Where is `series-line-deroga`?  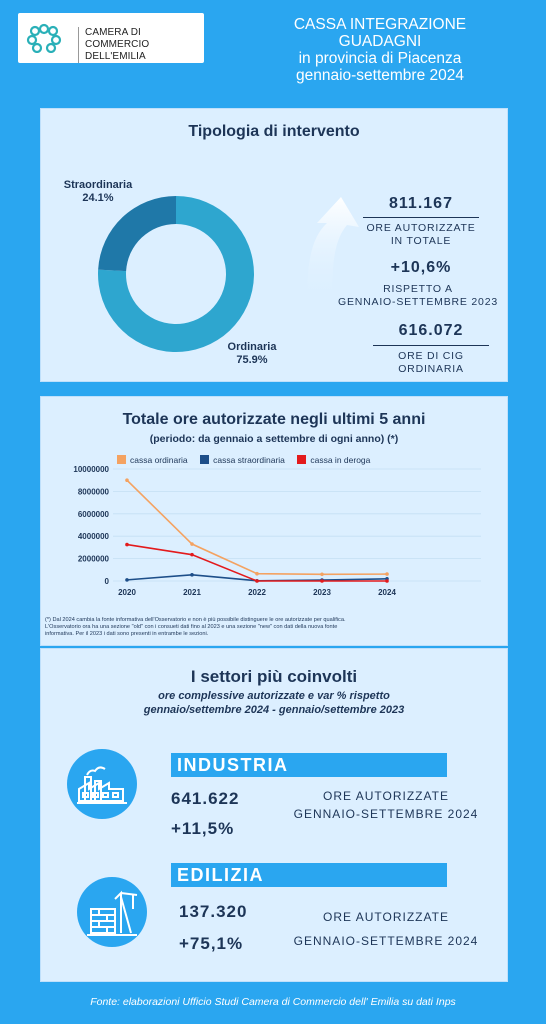 series-line-deroga is located at coordinates (256, 562).